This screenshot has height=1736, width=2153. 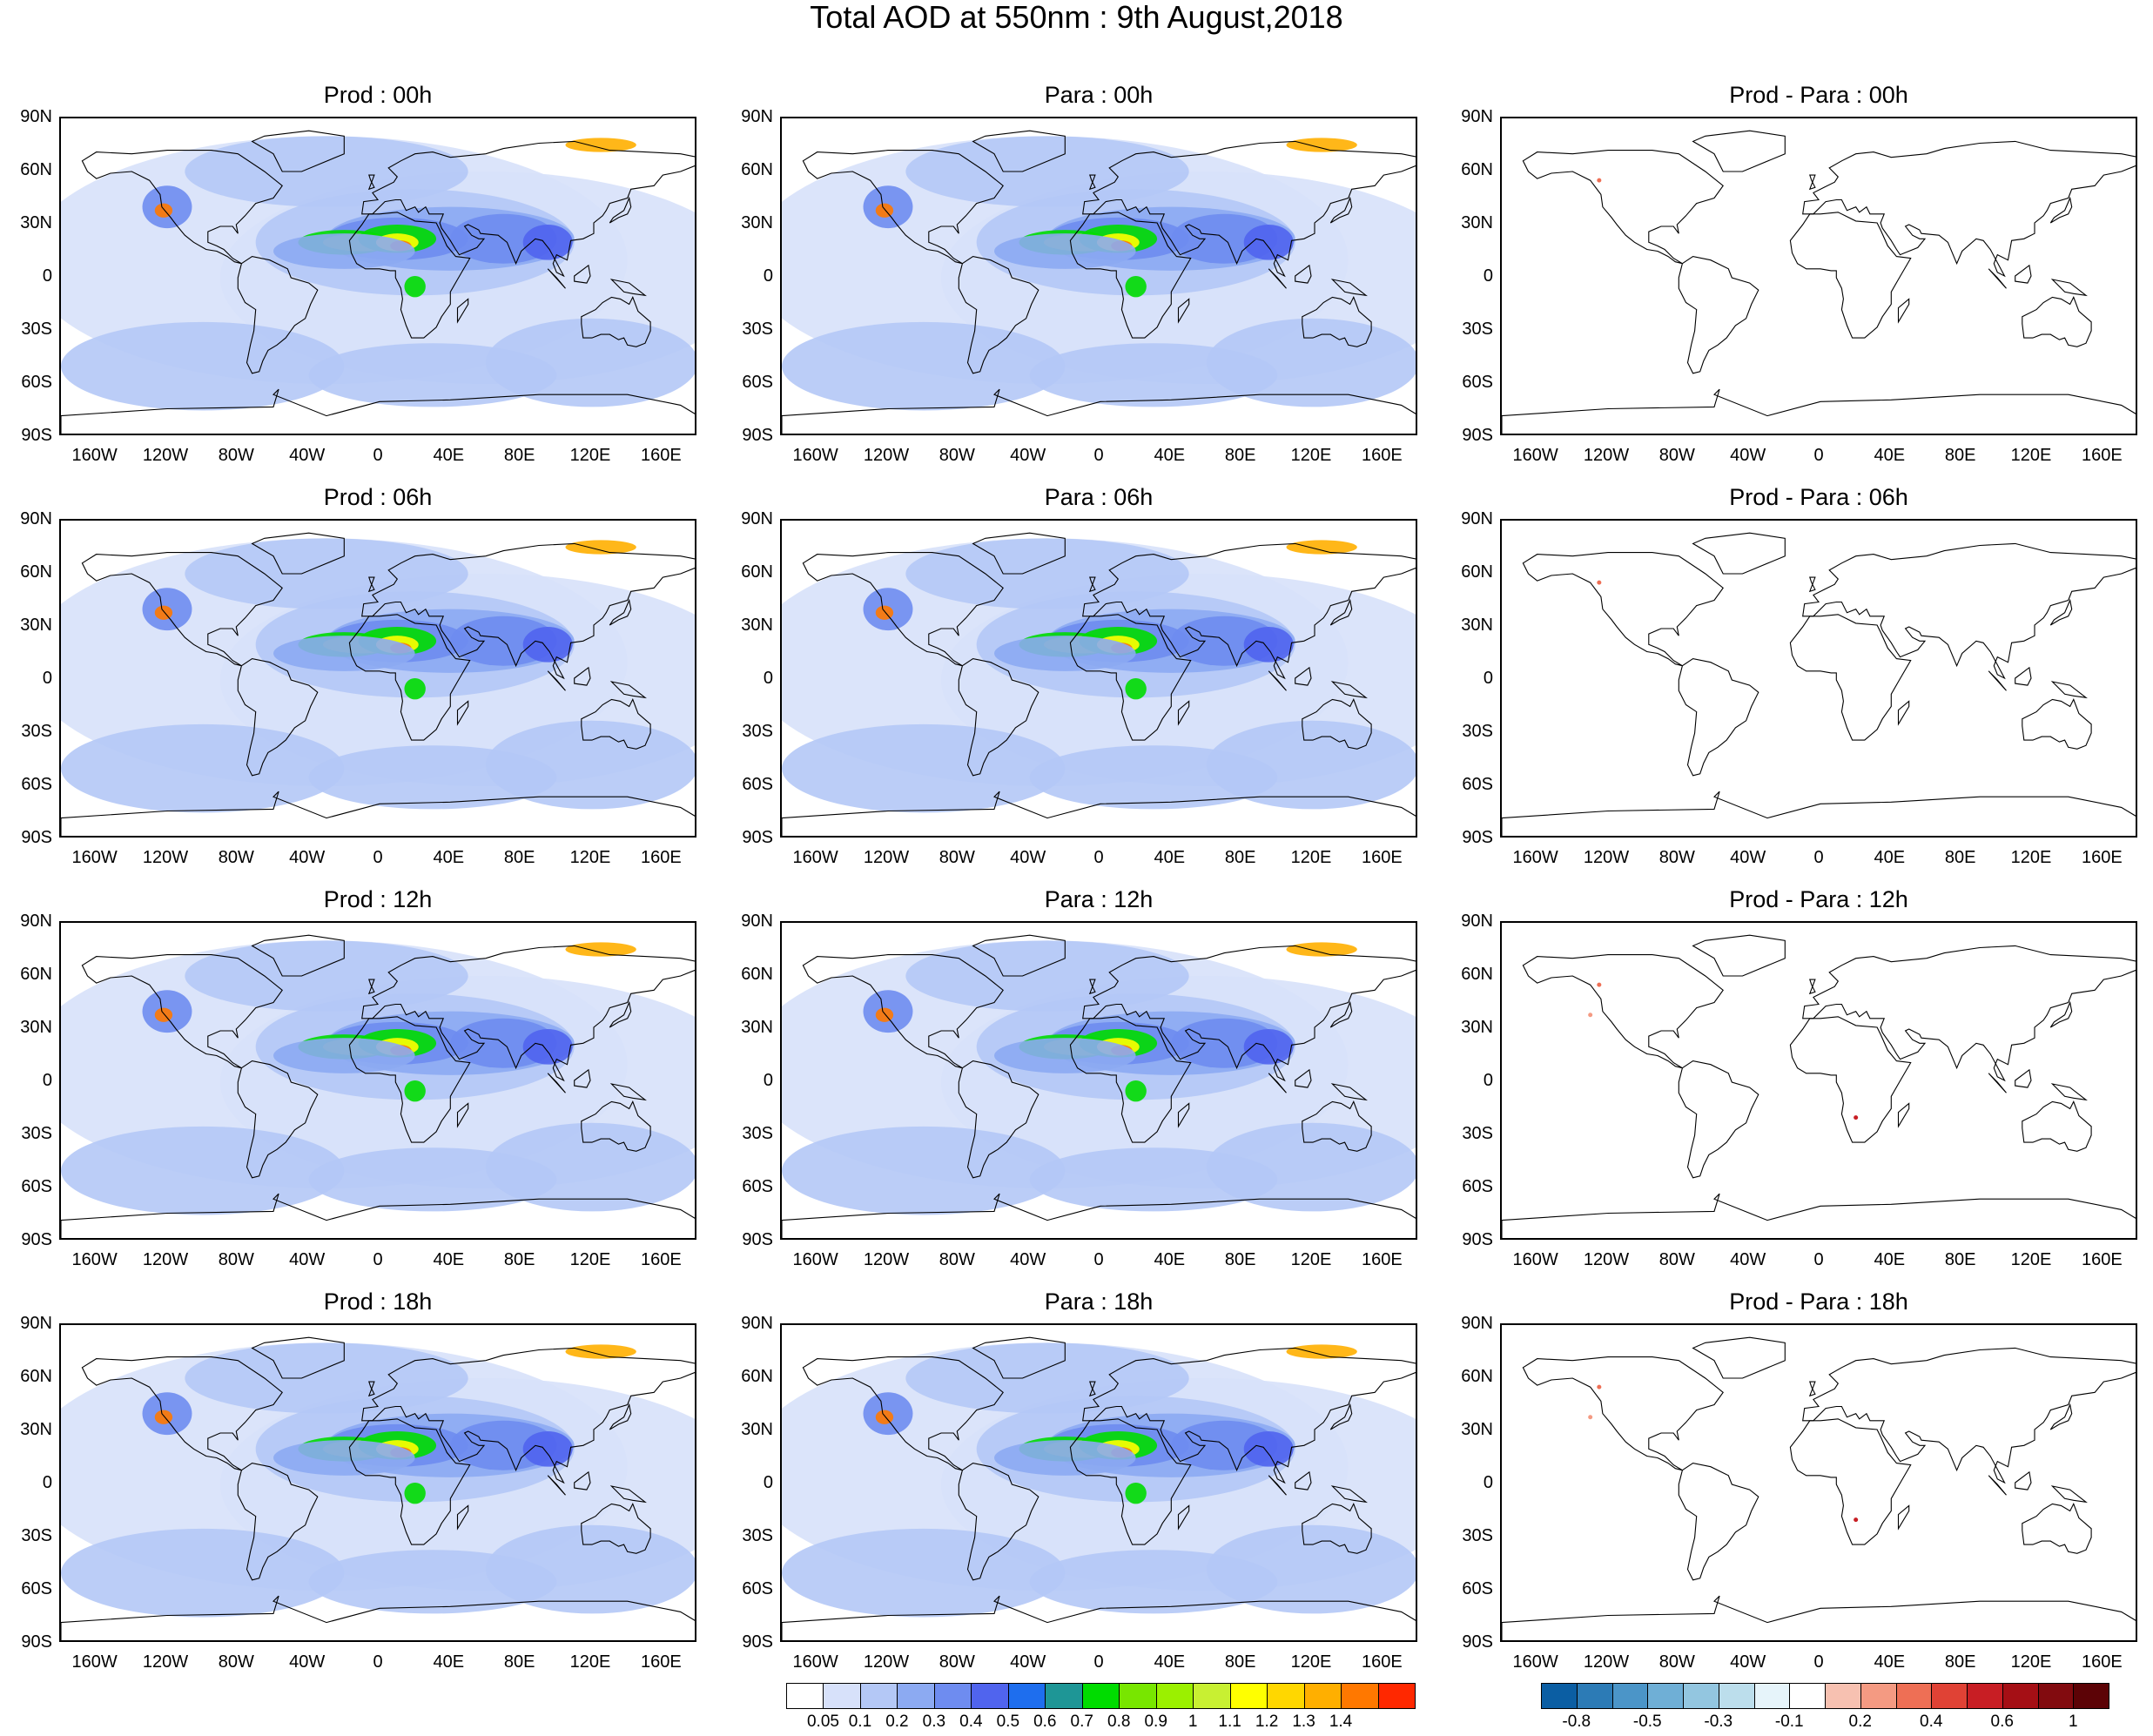 What do you see at coordinates (1267, 1721) in the screenshot?
I see `aod-colorbar-label: 1.2` at bounding box center [1267, 1721].